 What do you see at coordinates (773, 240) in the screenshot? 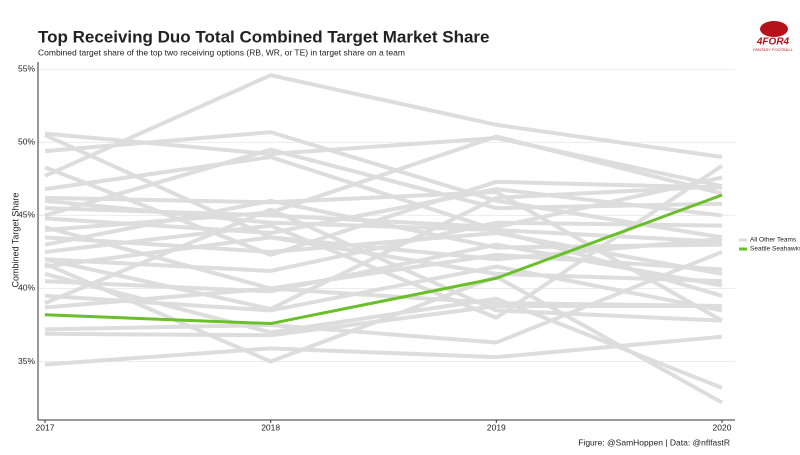
I see `legend-label: All Other Teams` at bounding box center [773, 240].